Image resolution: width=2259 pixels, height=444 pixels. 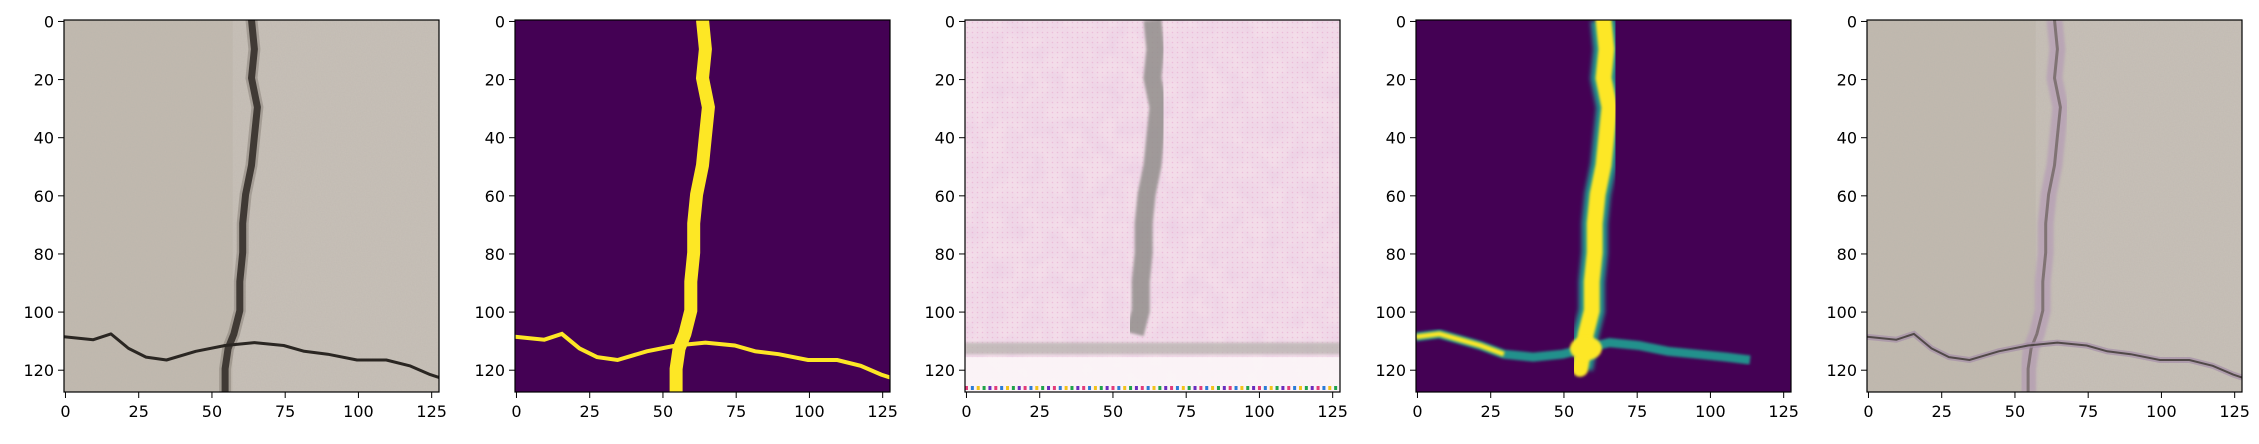 I want to click on pred-crack-horizontal, so click(x=1460, y=344).